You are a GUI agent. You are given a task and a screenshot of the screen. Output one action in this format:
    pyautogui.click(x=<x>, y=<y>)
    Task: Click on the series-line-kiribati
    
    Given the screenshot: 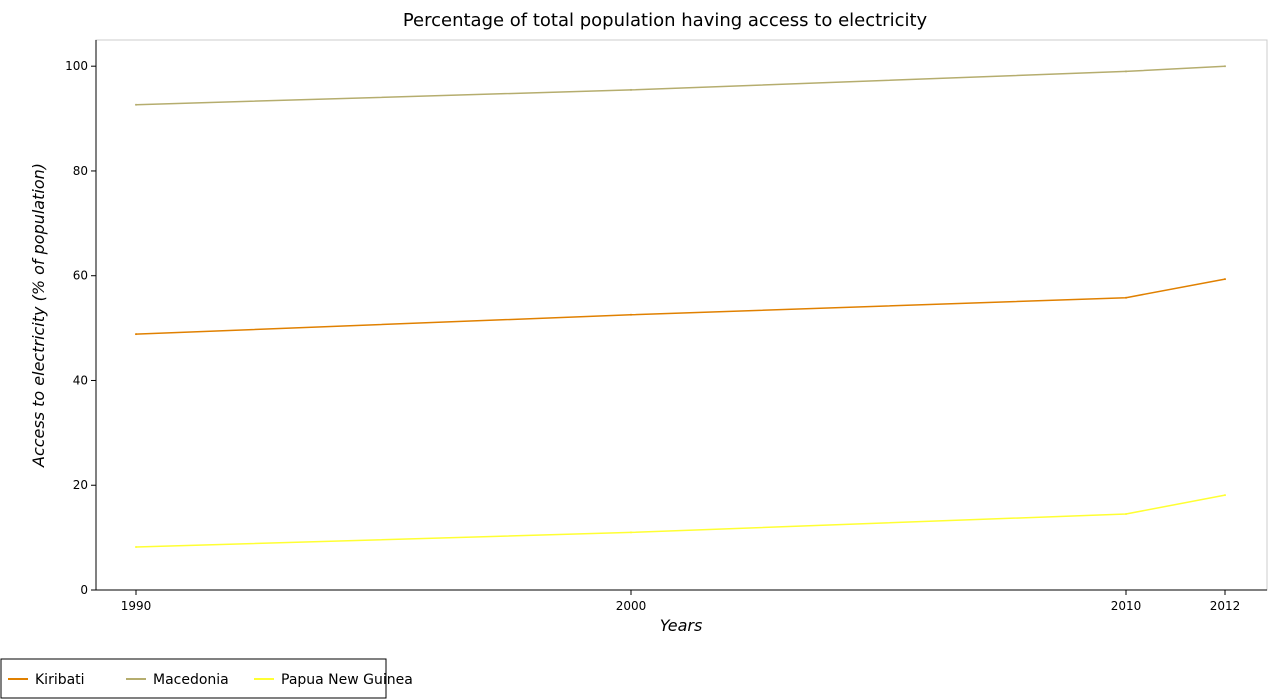 What is the action you would take?
    pyautogui.click(x=680, y=306)
    